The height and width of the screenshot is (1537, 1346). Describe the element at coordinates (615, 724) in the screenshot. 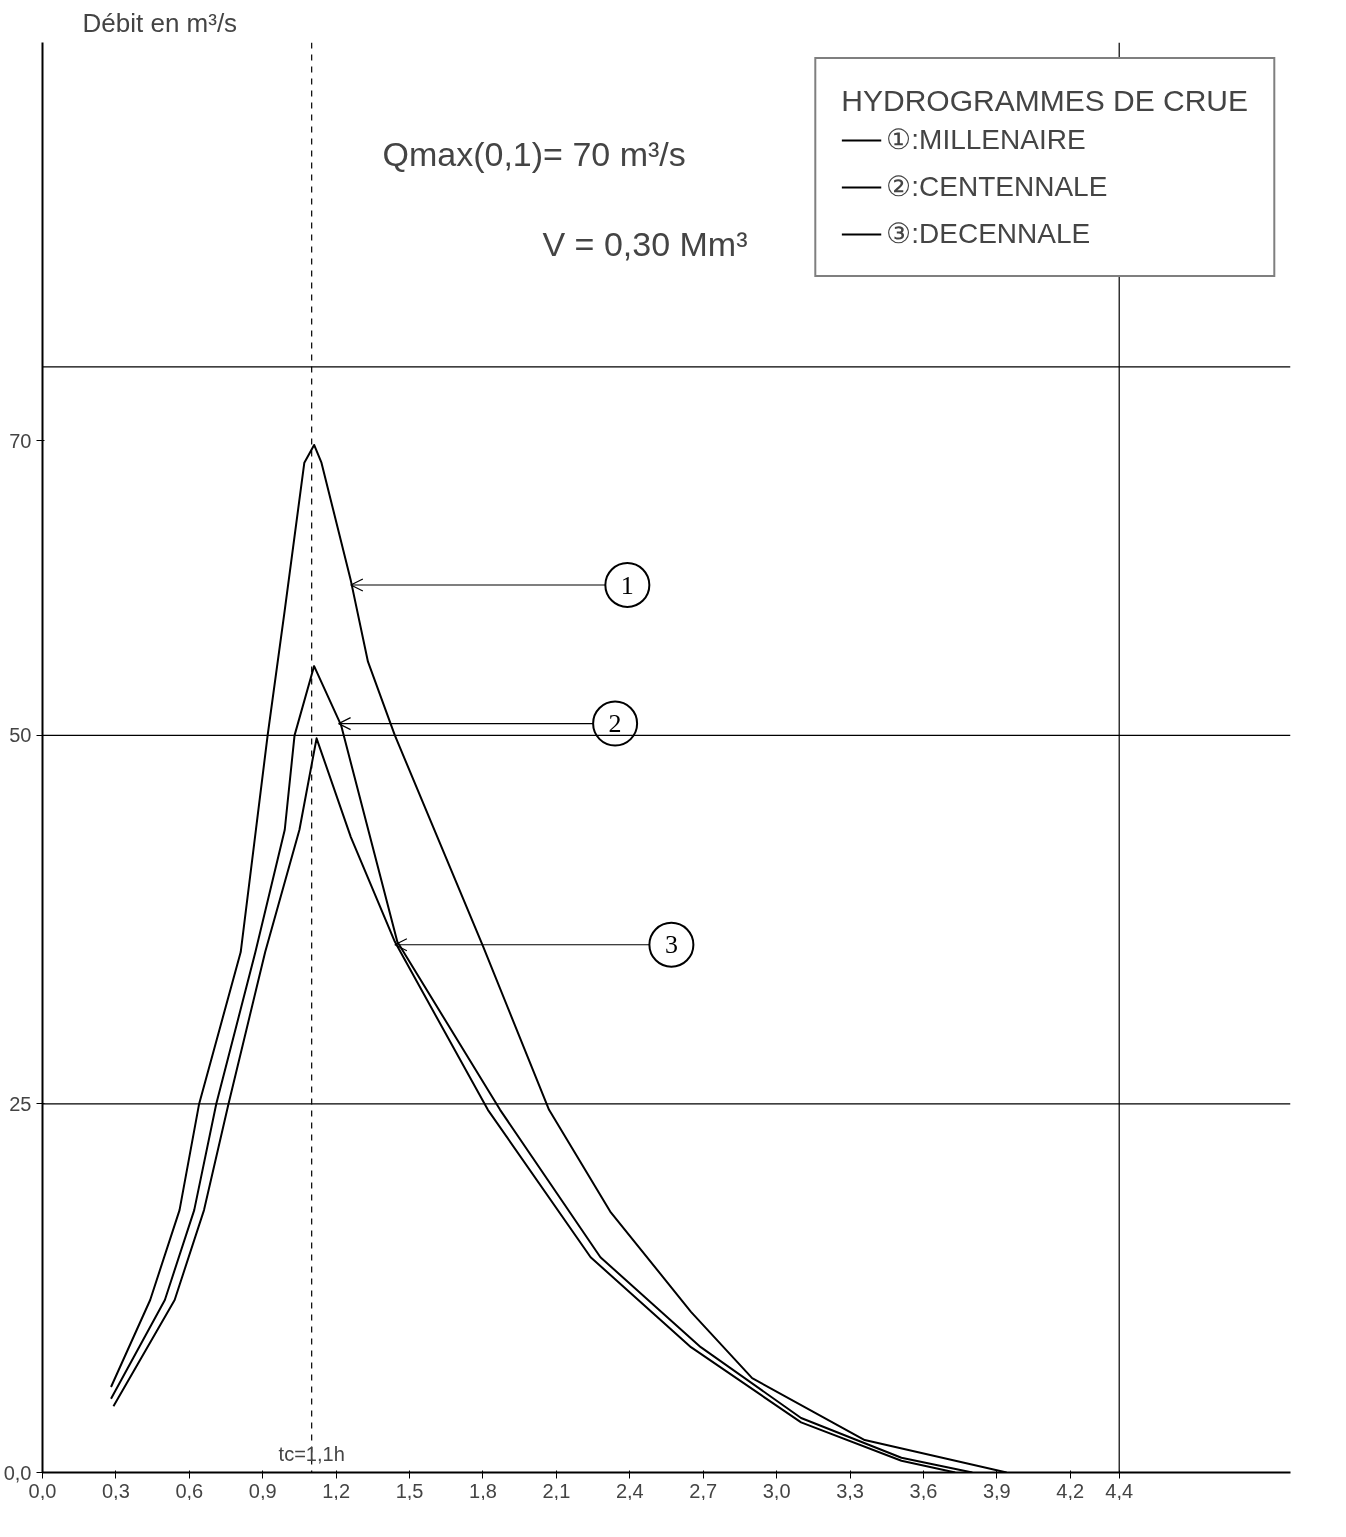

I see `annotation: 2` at that location.